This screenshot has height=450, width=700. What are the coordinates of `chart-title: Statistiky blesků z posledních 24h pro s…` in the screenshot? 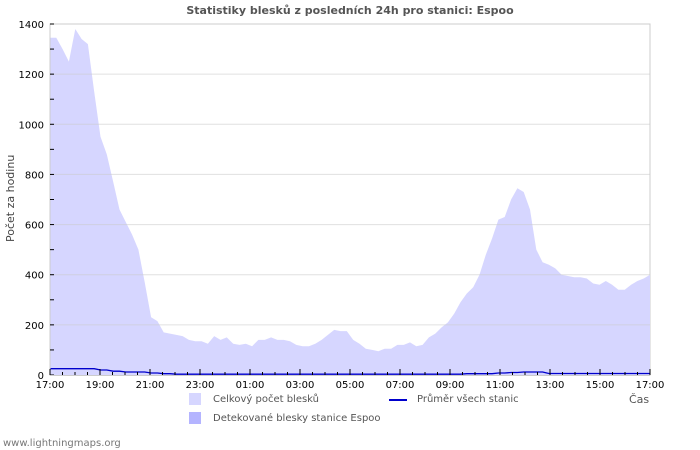 It's located at (350, 10).